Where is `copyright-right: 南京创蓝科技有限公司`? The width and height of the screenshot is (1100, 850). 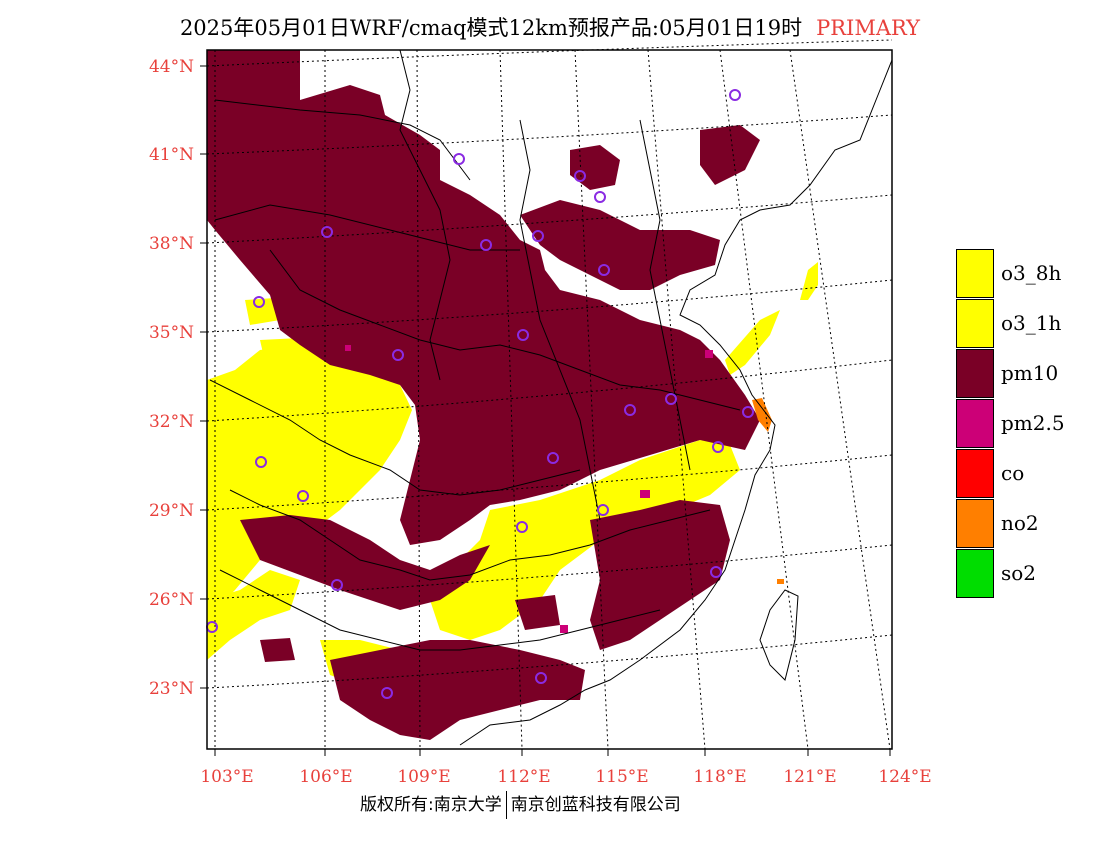
copyright-right: 南京创蓝科技有限公司 is located at coordinates (595, 805).